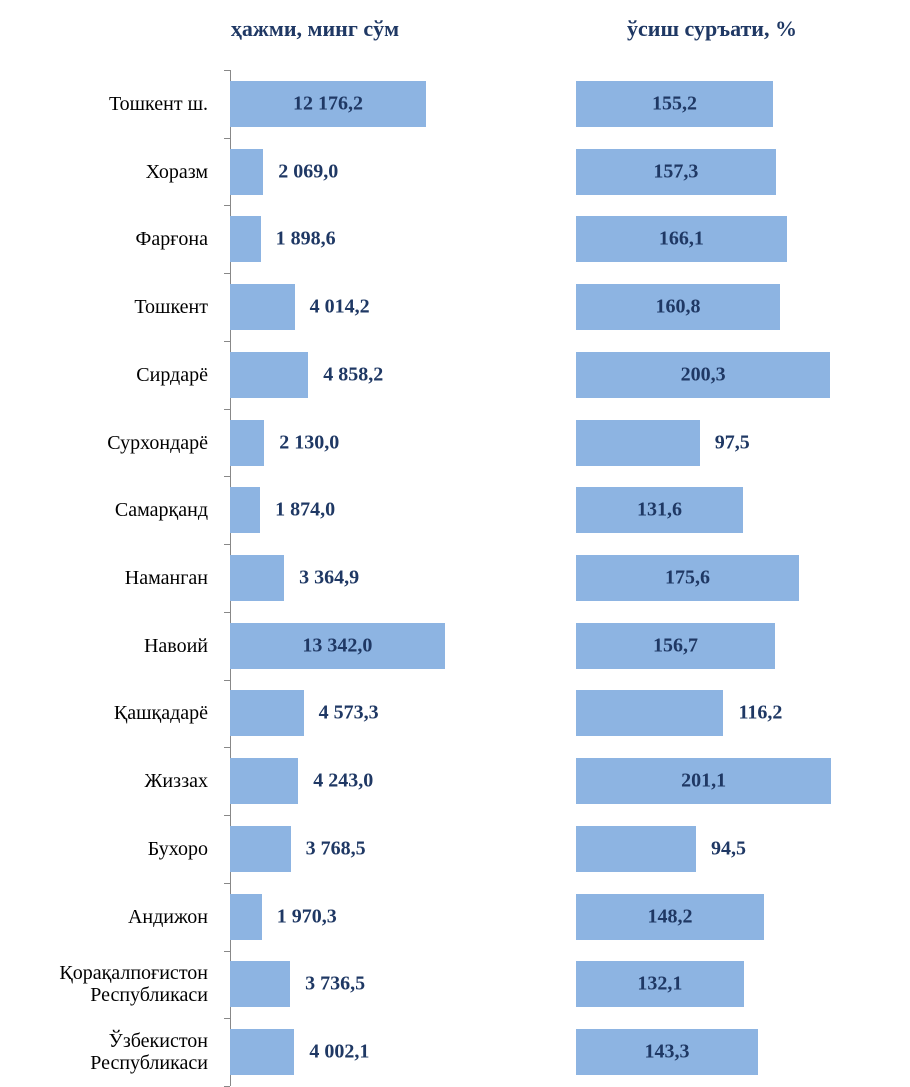 Image resolution: width=910 pixels, height=1087 pixels. I want to click on value-label: 143,3, so click(667, 1051).